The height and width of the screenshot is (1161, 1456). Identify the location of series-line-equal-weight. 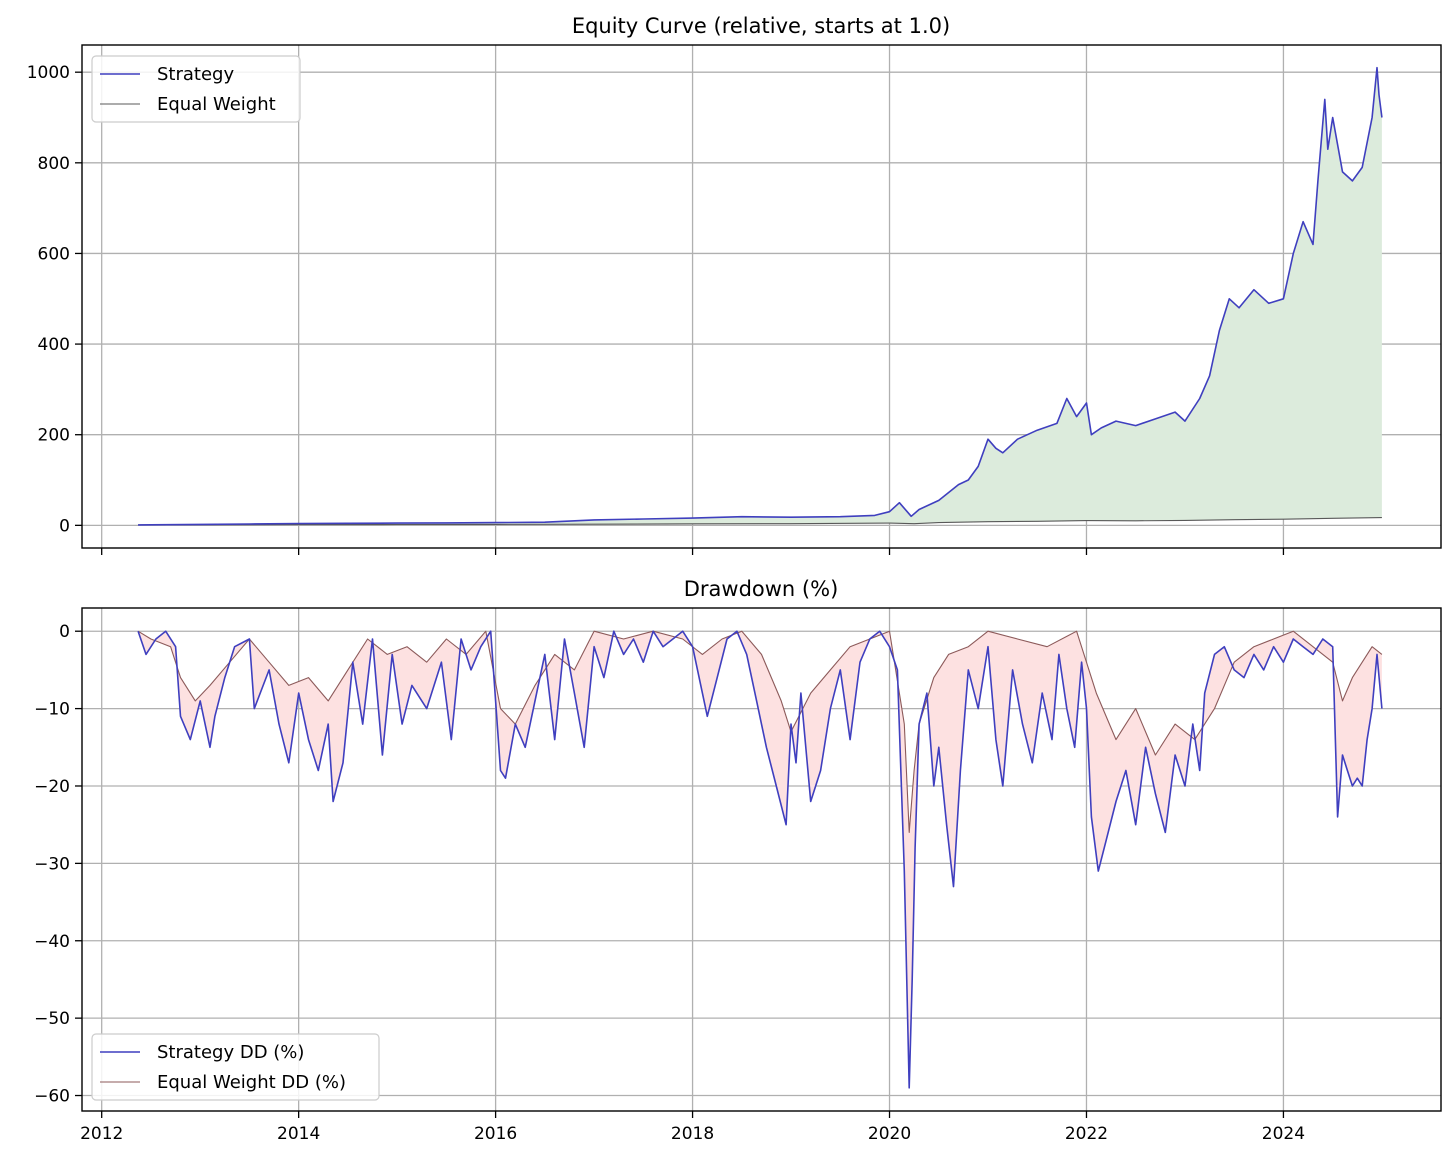
(760, 521).